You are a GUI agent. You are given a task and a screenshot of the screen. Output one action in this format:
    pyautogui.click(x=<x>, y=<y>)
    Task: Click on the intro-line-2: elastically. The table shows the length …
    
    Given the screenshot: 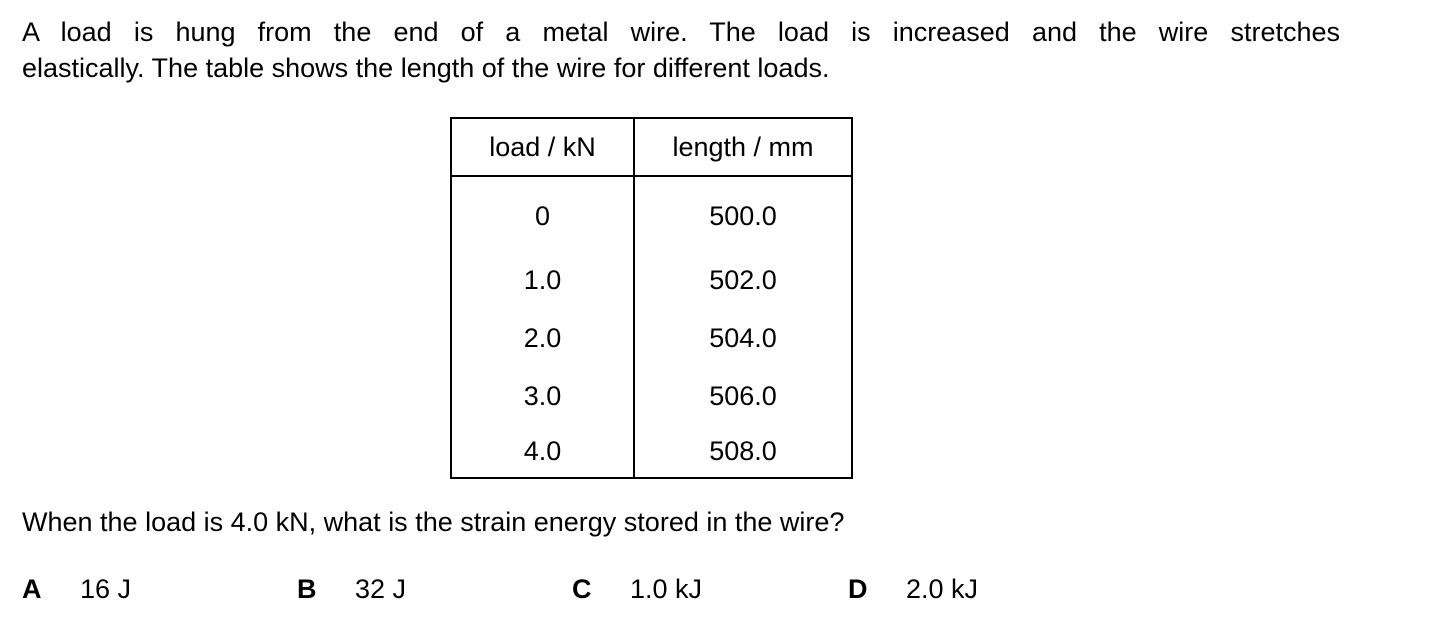 What is the action you would take?
    pyautogui.click(x=426, y=68)
    